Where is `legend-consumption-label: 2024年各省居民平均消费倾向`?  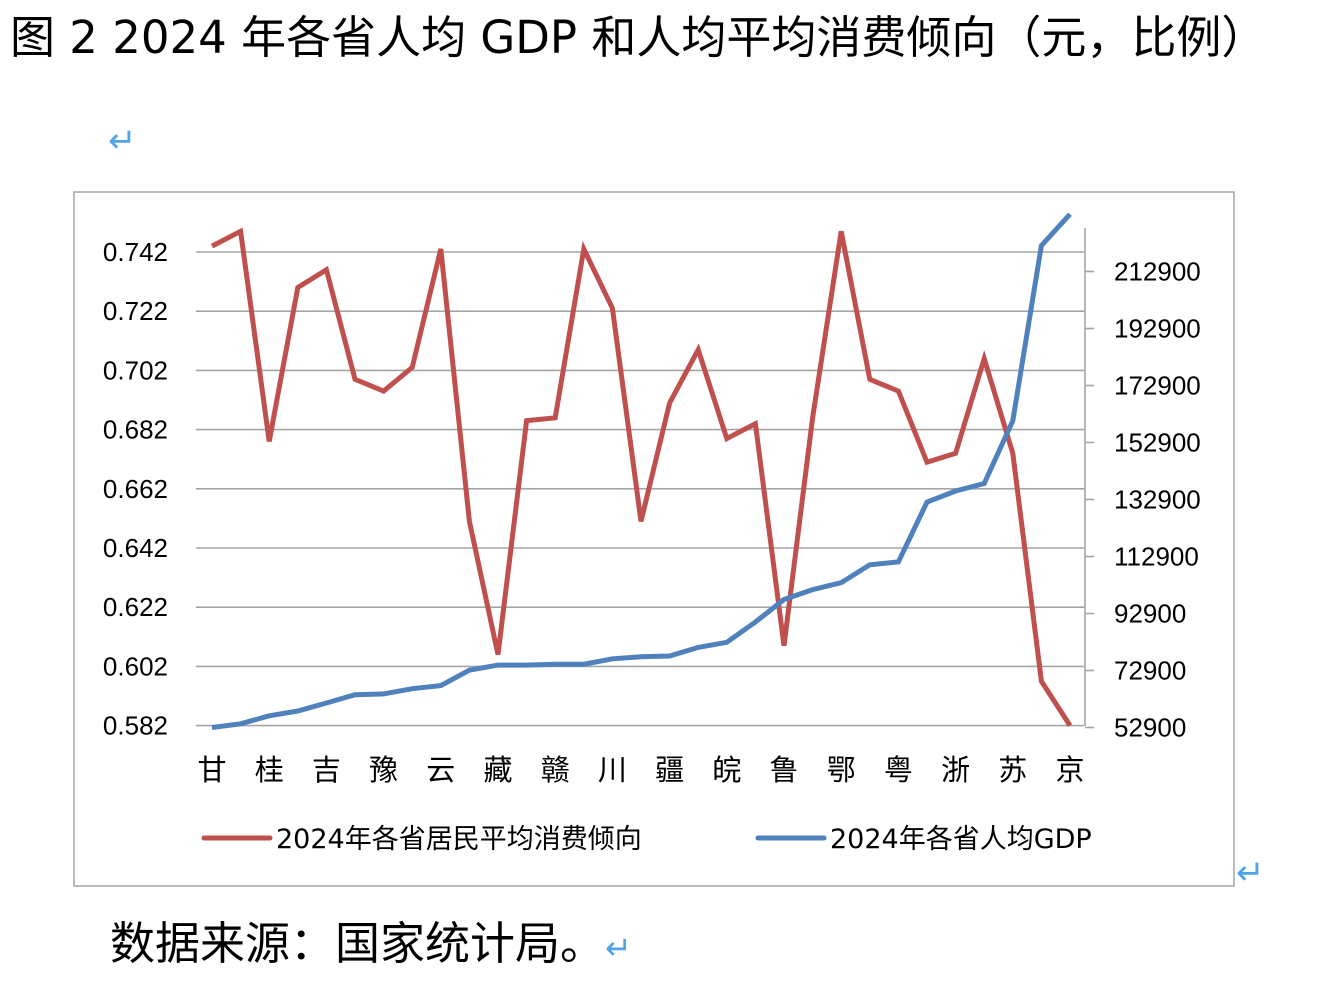
legend-consumption-label: 2024年各省居民平均消费倾向 is located at coordinates (459, 839).